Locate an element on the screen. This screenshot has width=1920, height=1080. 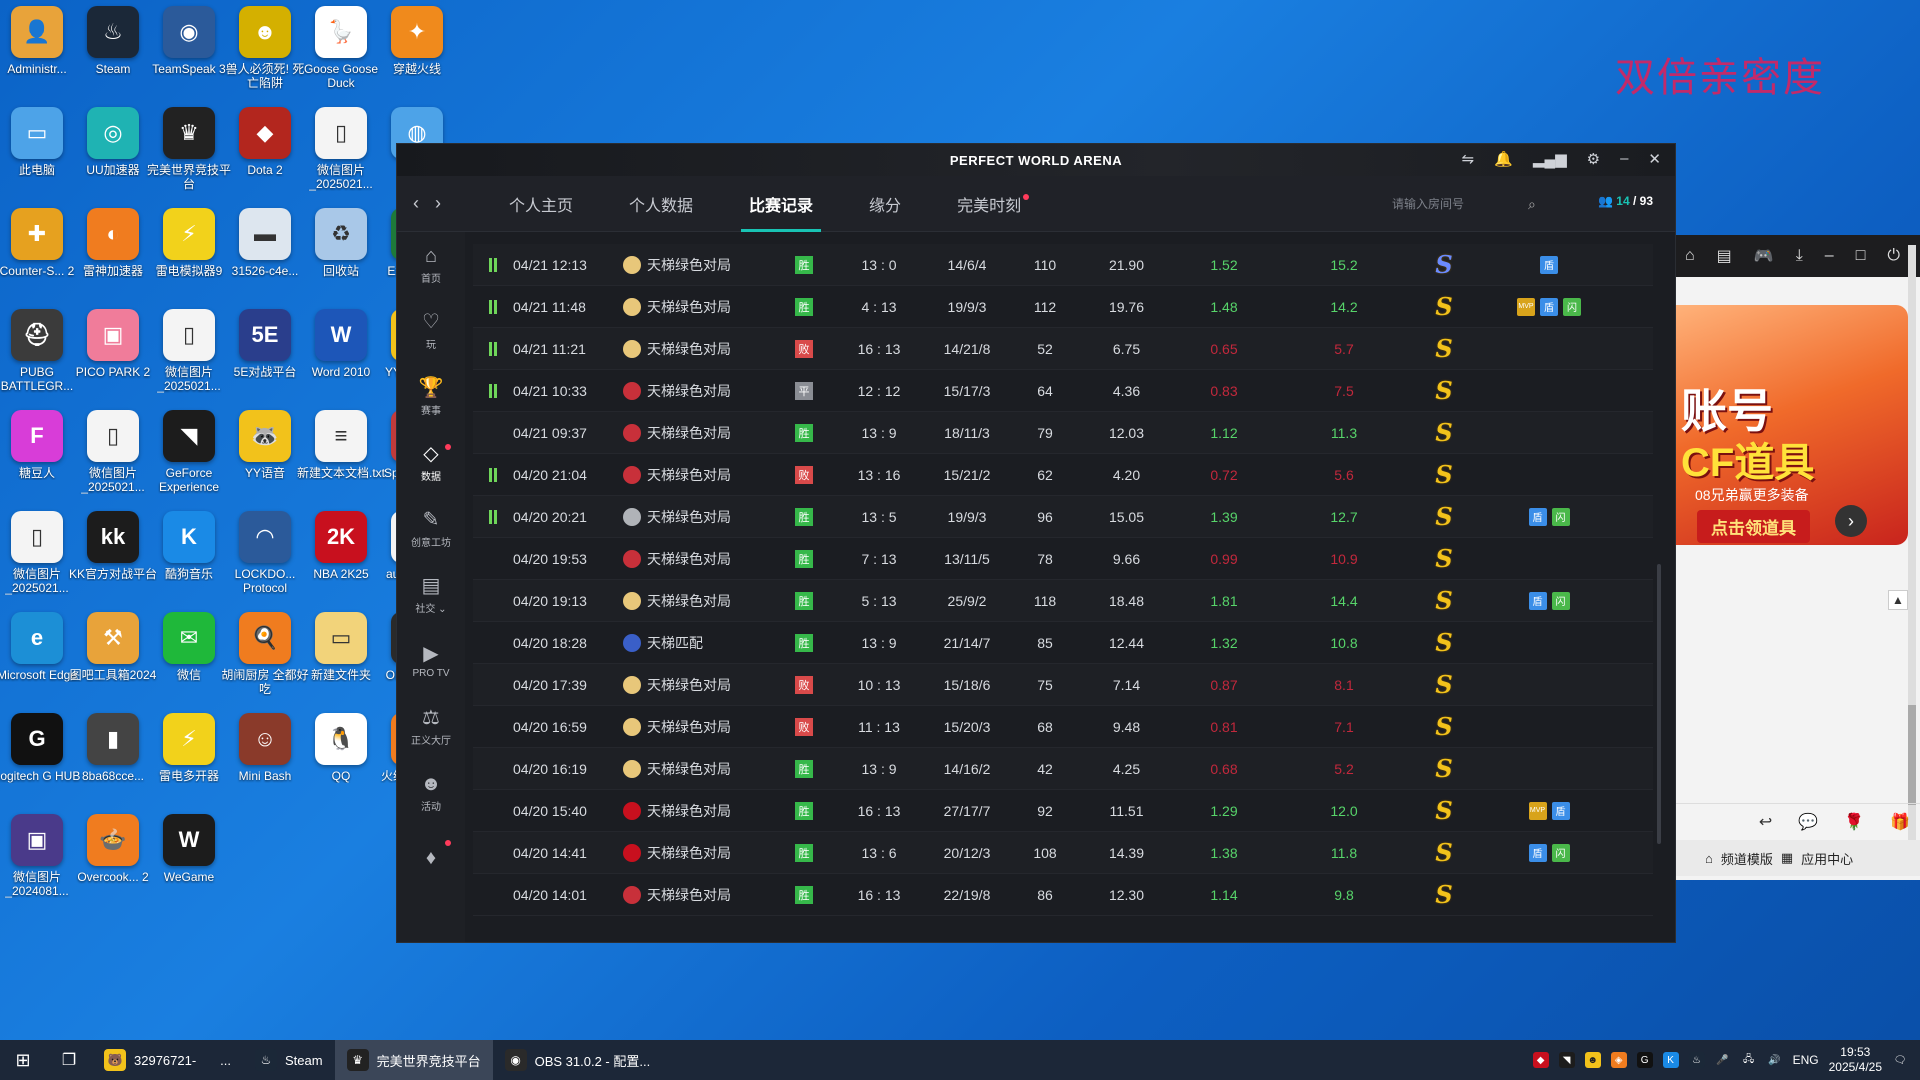
rail-item-social: ▤ 社交 ⌄ is located at coordinates (431, 595).